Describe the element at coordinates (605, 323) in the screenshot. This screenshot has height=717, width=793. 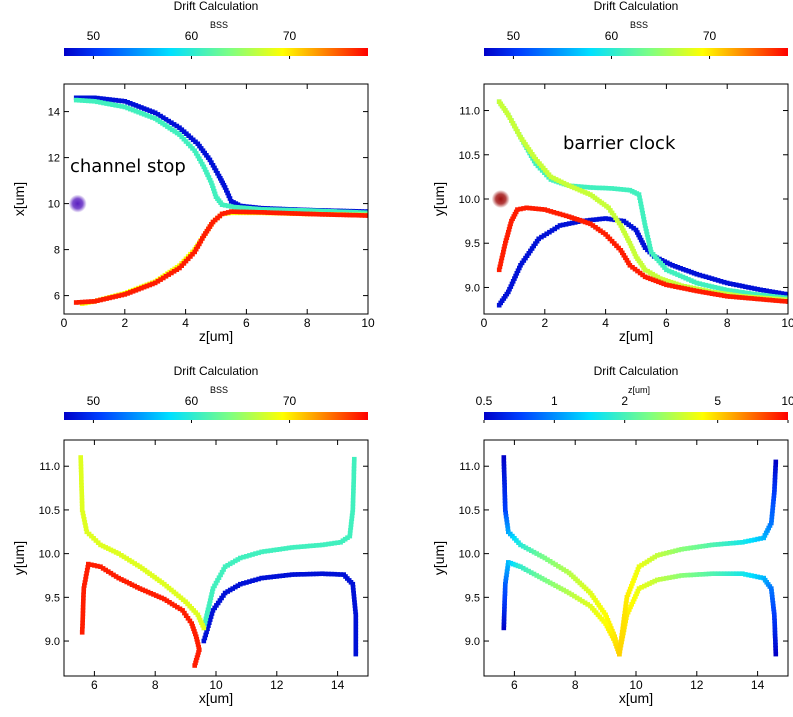
I see `x-tick-label: 4` at that location.